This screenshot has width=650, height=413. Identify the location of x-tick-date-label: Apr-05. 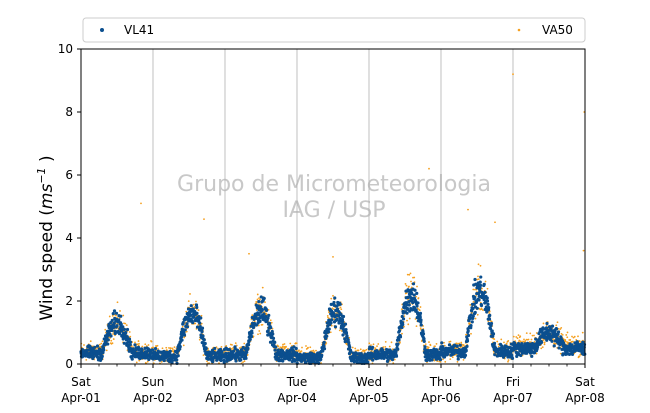
(369, 398).